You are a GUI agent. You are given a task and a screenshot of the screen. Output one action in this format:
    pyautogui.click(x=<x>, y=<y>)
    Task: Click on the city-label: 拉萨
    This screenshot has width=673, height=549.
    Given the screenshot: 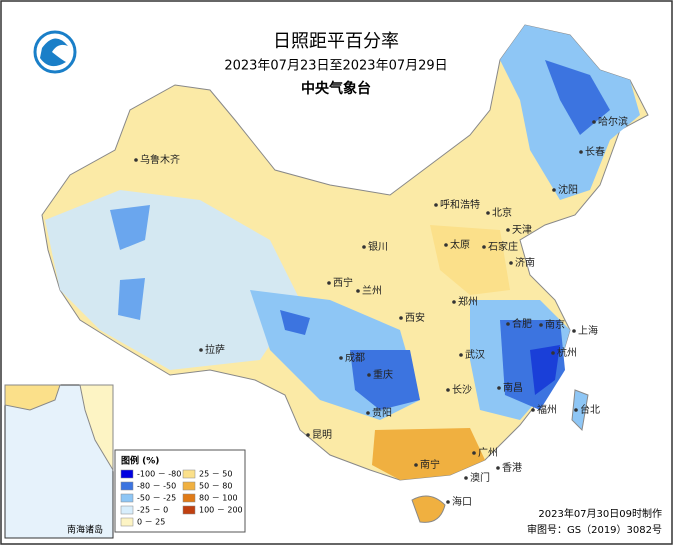 What is the action you would take?
    pyautogui.click(x=215, y=349)
    